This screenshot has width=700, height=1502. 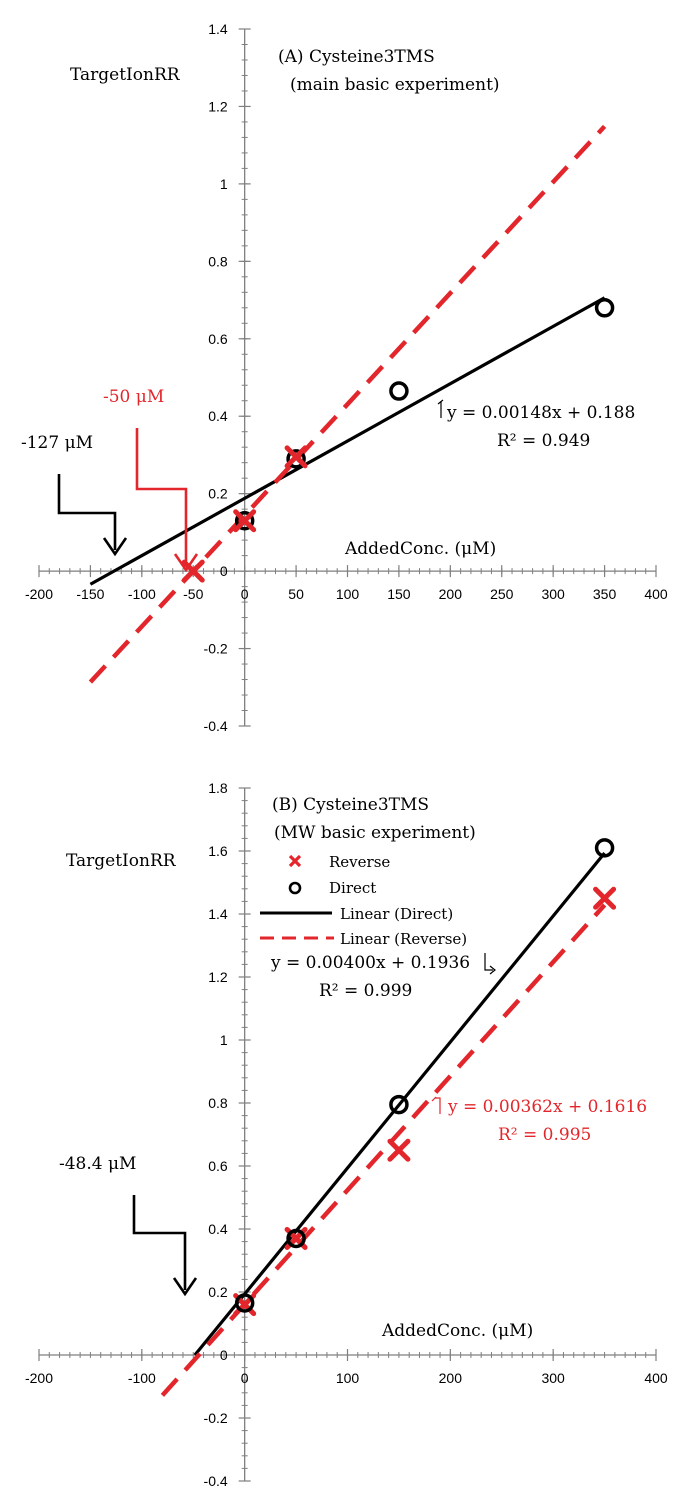 I want to click on chart-b-equation-reverse: y = 0.00362x + 0.1616, so click(x=547, y=1107).